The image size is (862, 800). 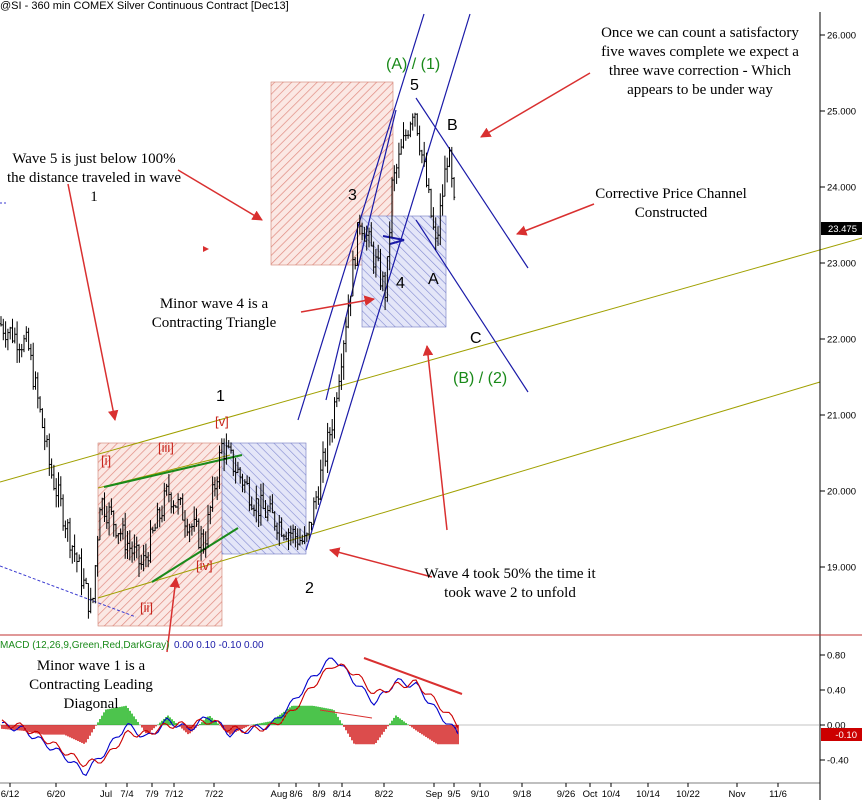 I want to click on wave-label-b-2: (B) / (2), so click(x=480, y=378).